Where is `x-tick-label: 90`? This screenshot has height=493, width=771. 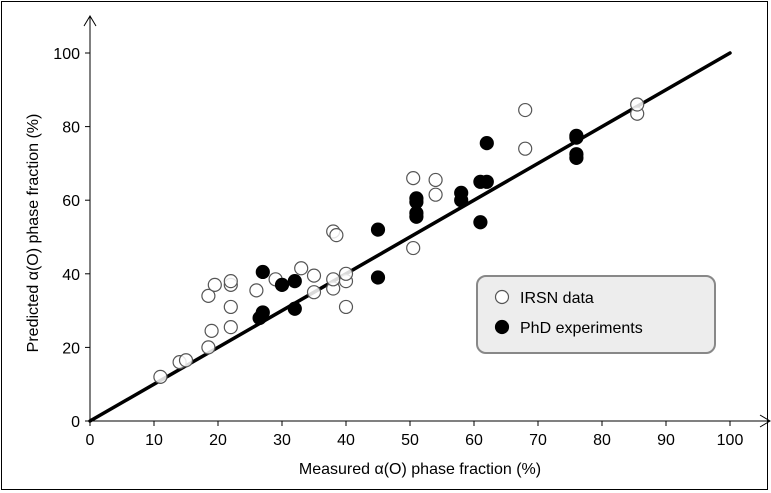
x-tick-label: 90 is located at coordinates (666, 440).